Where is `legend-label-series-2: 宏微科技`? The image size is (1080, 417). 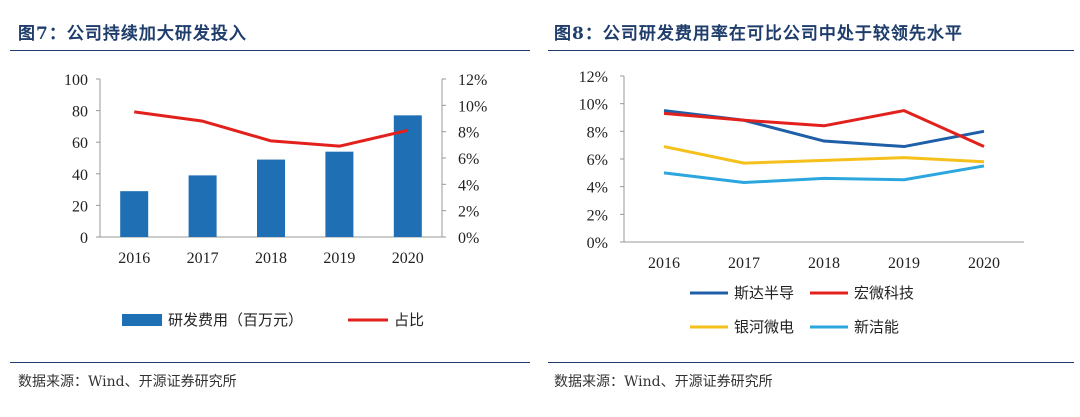 legend-label-series-2: 宏微科技 is located at coordinates (884, 293).